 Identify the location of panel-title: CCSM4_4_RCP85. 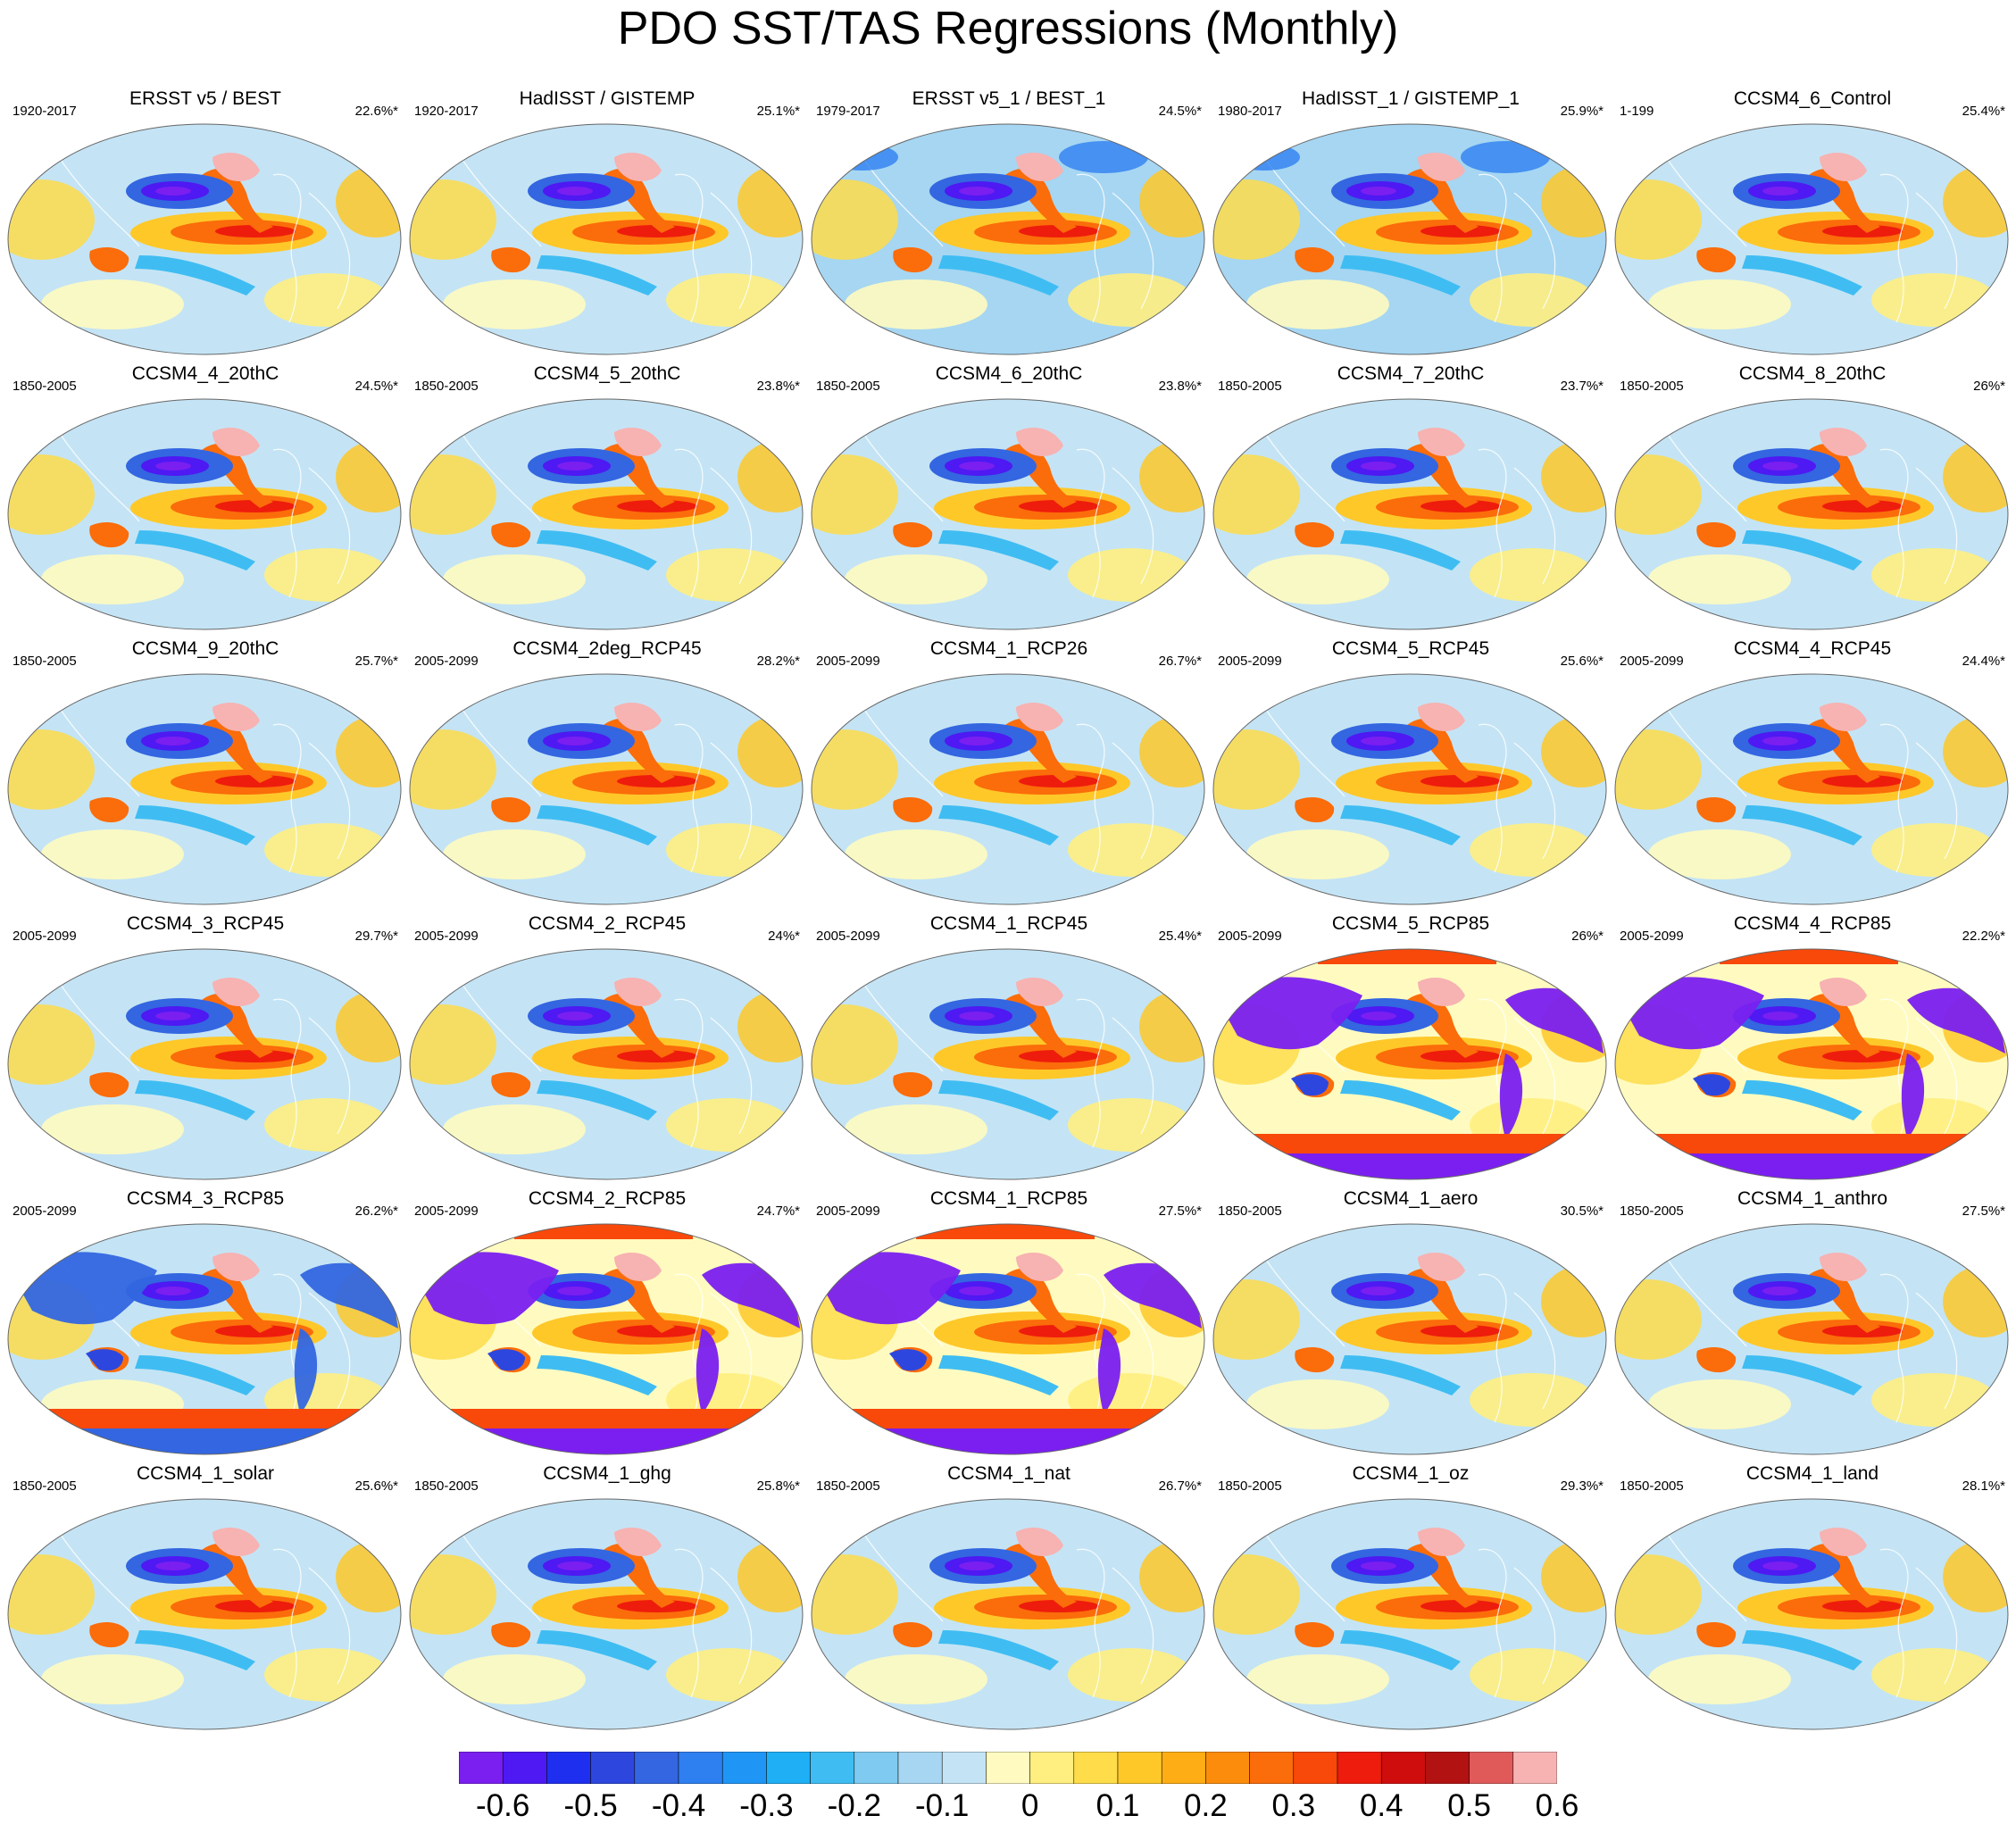
(1812, 924).